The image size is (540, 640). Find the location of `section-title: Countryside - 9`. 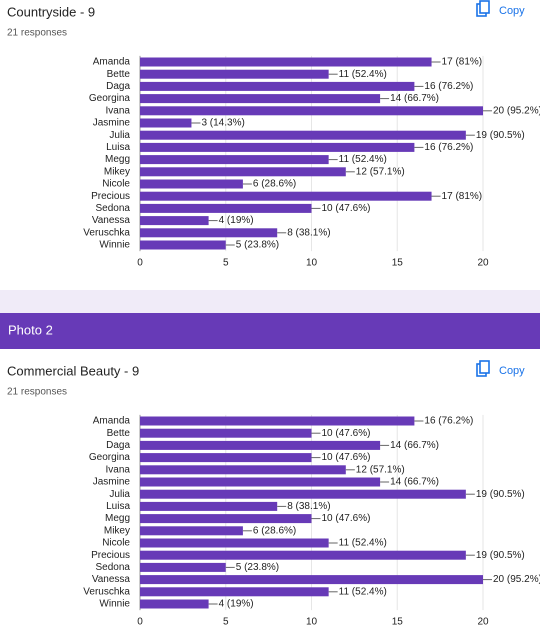

section-title: Countryside - 9 is located at coordinates (51, 11).